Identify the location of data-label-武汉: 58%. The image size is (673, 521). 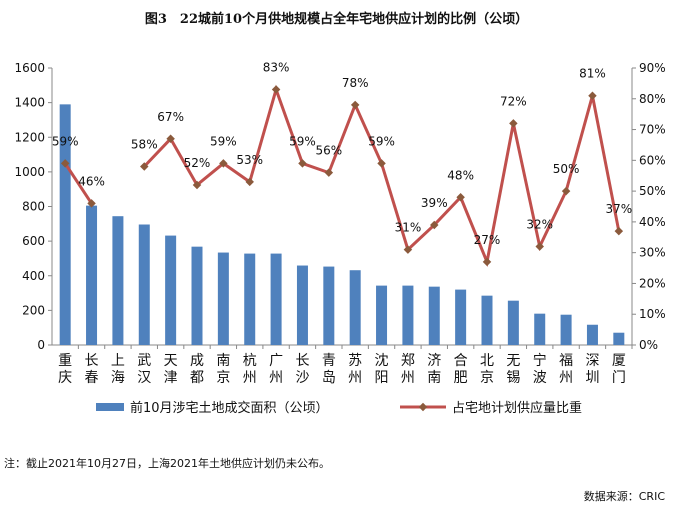
(144, 144).